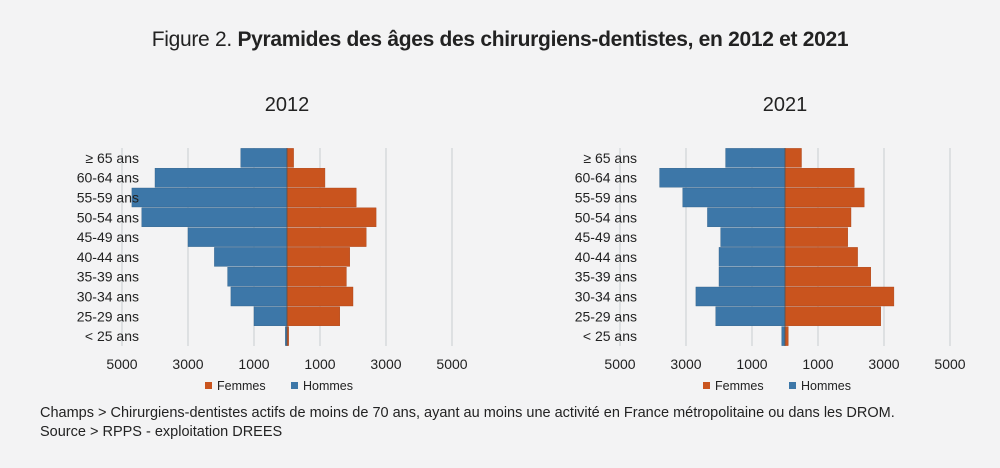 Image resolution: width=1000 pixels, height=468 pixels. Describe the element at coordinates (287, 105) in the screenshot. I see `chart-title: 2012` at that location.